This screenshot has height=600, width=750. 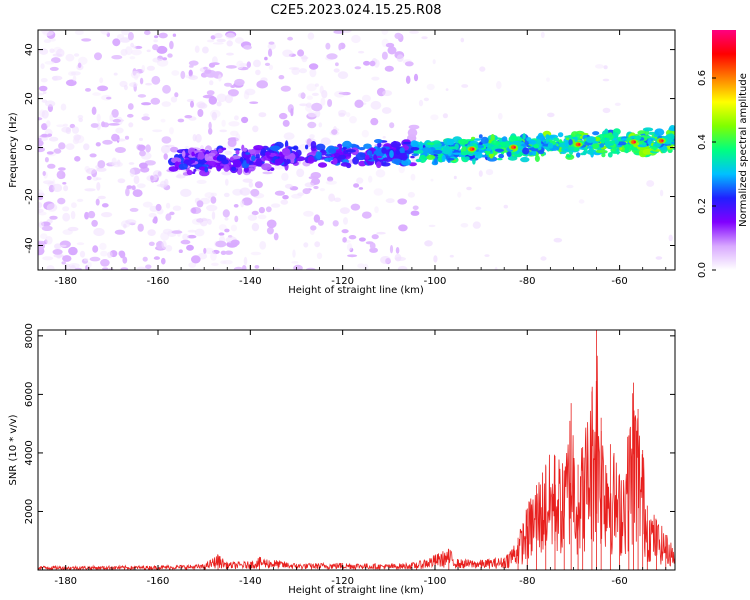 What do you see at coordinates (616, 142) in the screenshot?
I see `heatmap-cell-1917` at bounding box center [616, 142].